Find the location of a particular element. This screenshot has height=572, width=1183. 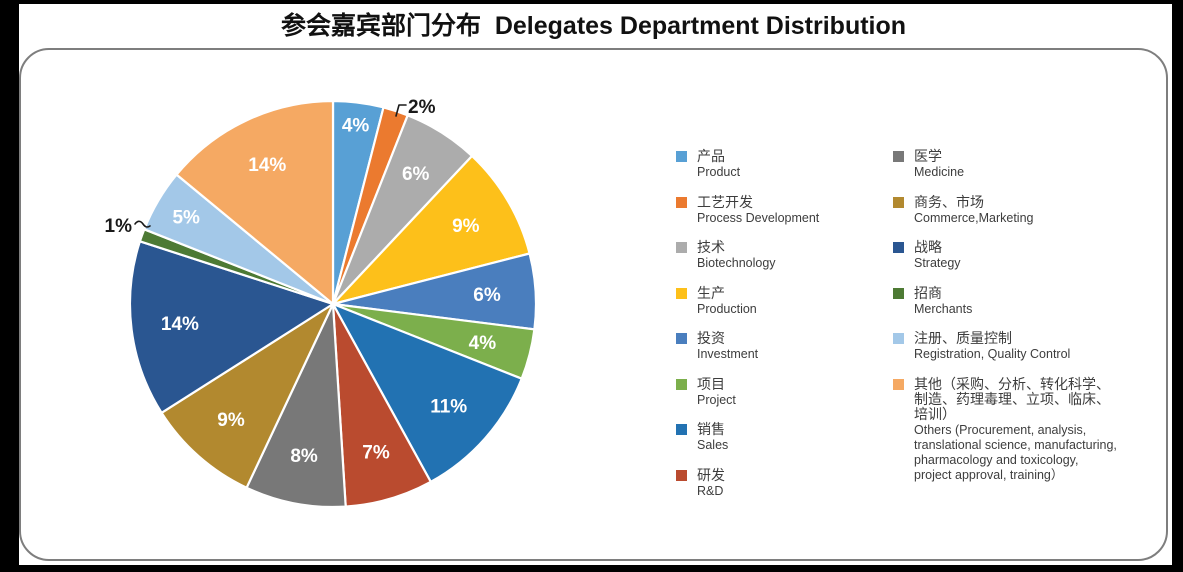

legend-label-zh: 产品 is located at coordinates (711, 156).